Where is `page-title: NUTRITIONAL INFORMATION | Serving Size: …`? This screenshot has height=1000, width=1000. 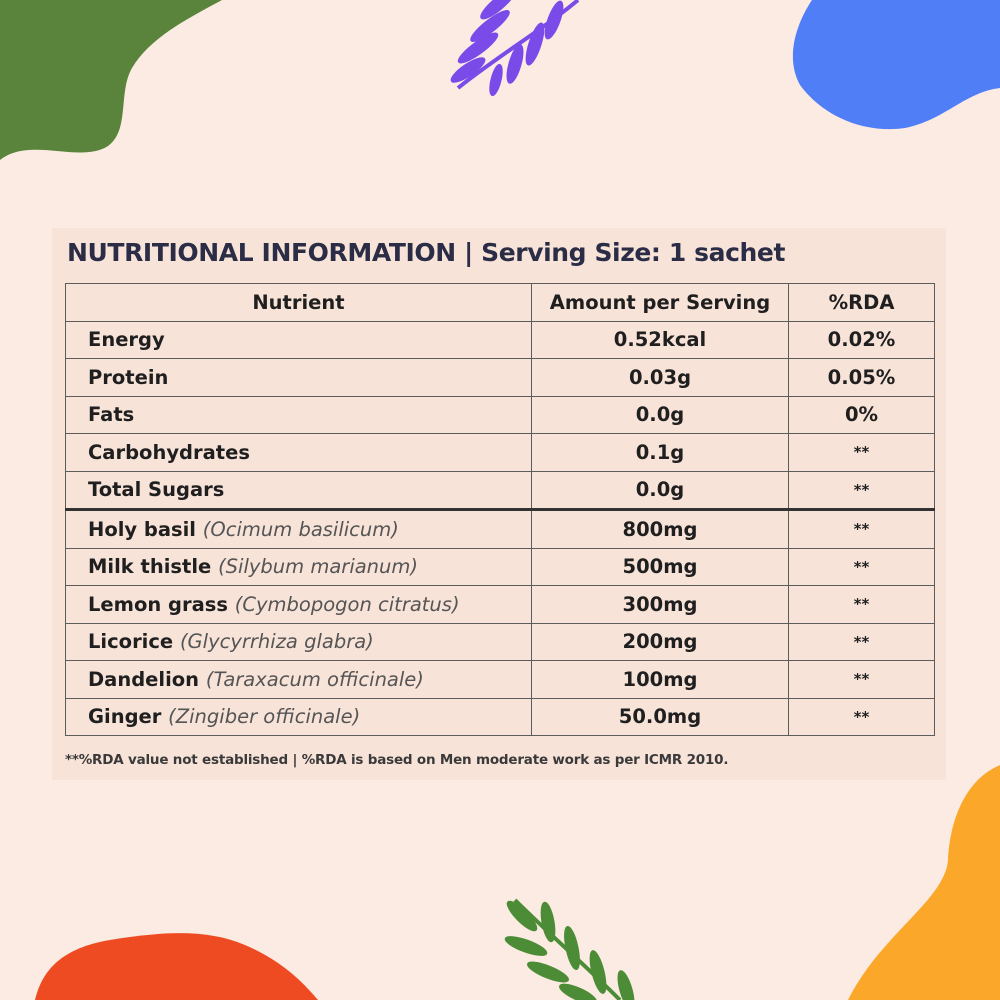 page-title: NUTRITIONAL INFORMATION | Serving Size: … is located at coordinates (426, 252).